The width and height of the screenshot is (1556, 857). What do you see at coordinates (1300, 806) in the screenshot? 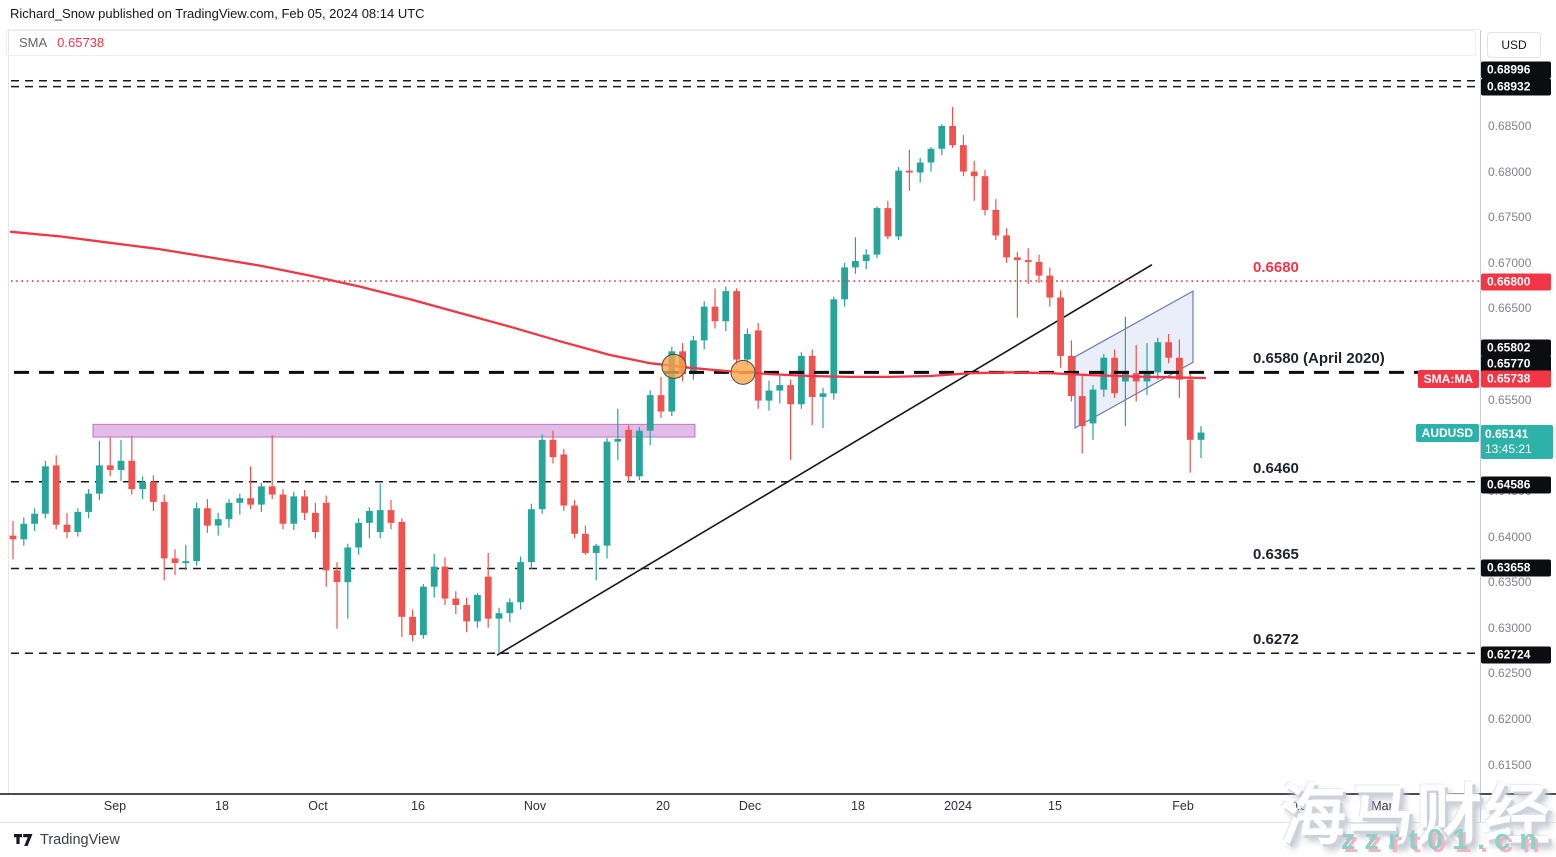
I see `time-tick: 19` at bounding box center [1300, 806].